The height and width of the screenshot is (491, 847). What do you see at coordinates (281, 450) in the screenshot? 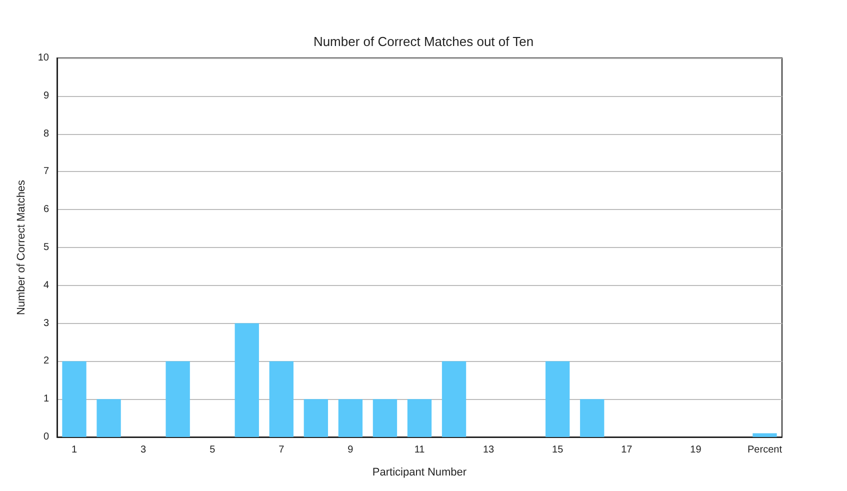
I see `x-tick-label: 7` at bounding box center [281, 450].